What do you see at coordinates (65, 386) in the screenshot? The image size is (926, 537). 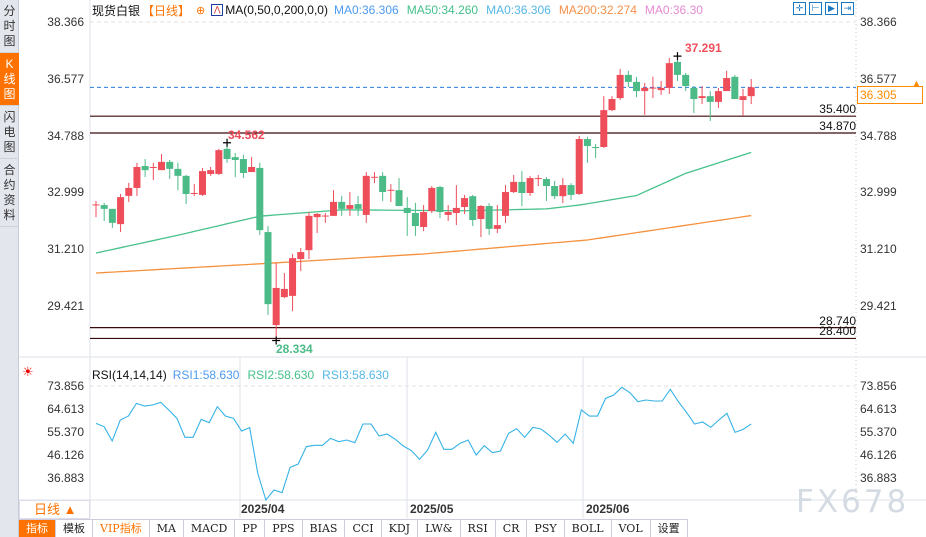 I see `rsi-axis-left-label: 73.856` at bounding box center [65, 386].